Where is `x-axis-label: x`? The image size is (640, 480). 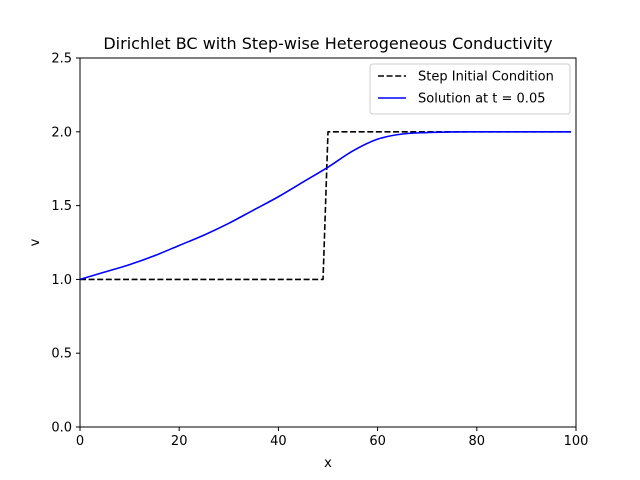
x-axis-label: x is located at coordinates (328, 463).